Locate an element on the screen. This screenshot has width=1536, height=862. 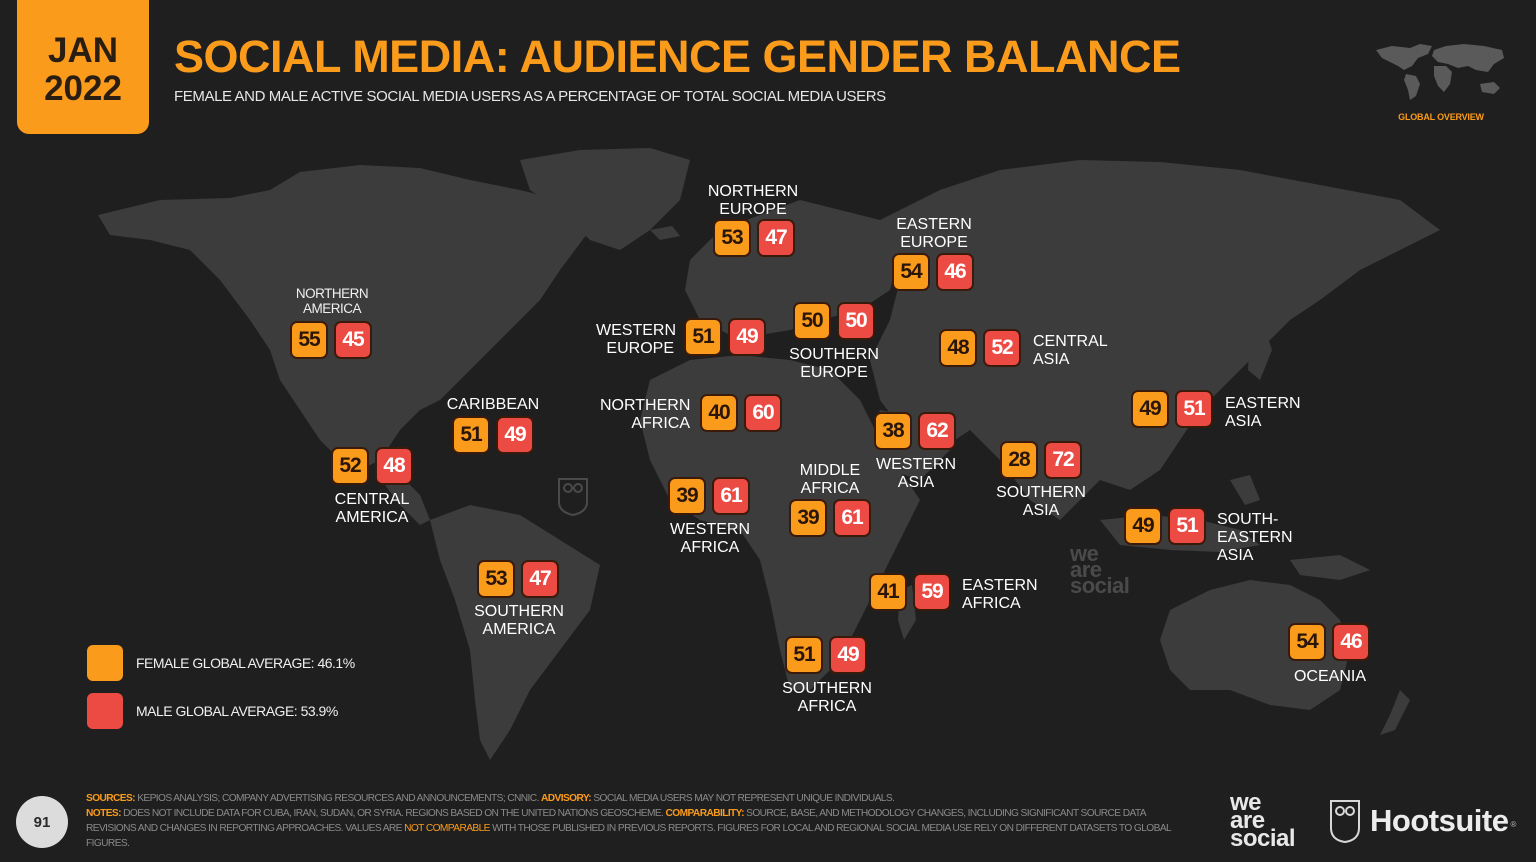
female-value: 28 is located at coordinates (1019, 460).